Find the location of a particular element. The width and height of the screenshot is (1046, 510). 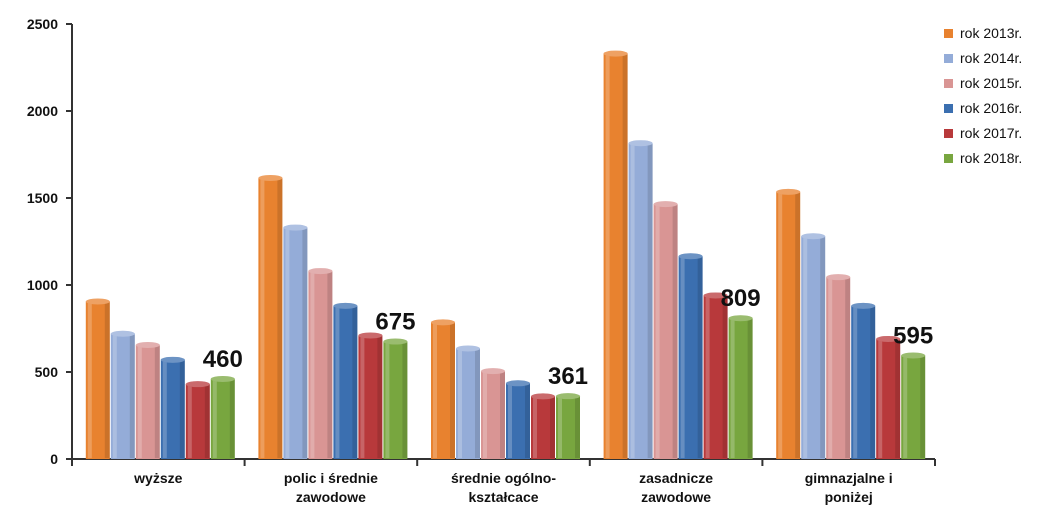

category-label: zawodowe is located at coordinates (676, 497).